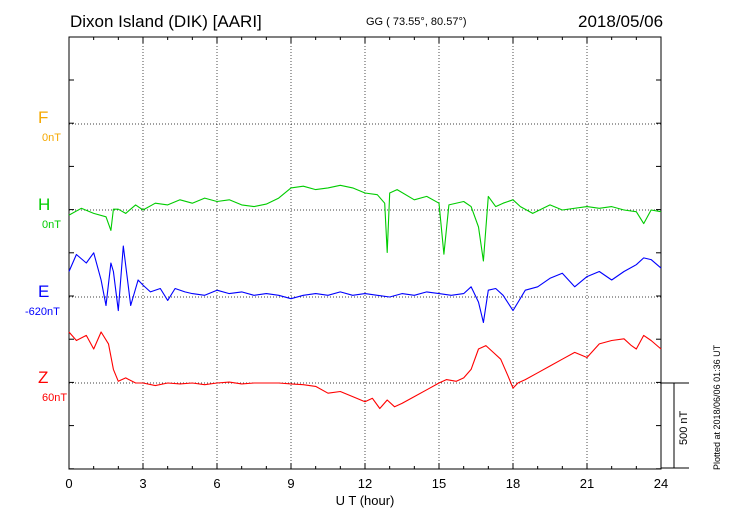 The width and height of the screenshot is (730, 520). Describe the element at coordinates (416, 22) in the screenshot. I see `coordinates-label: GG ( 73.55°, 80.57°)` at that location.